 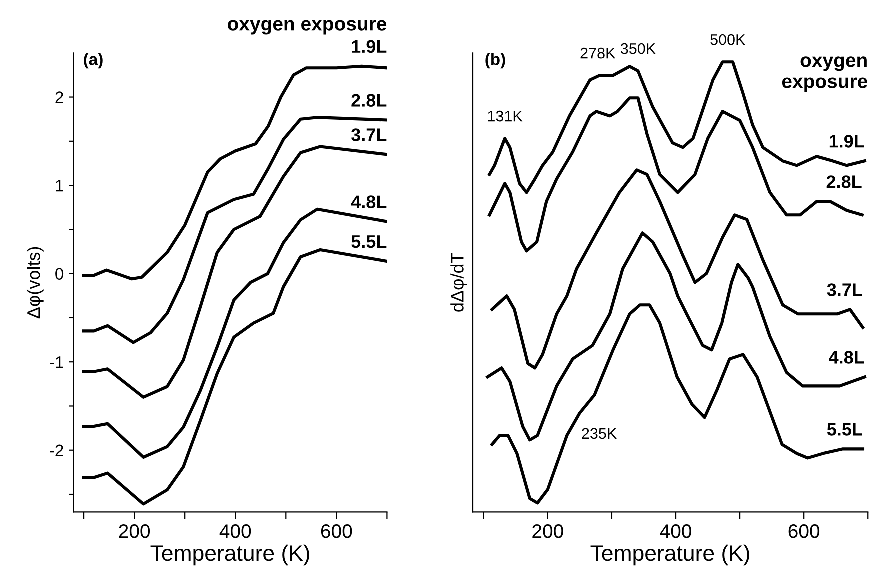 What do you see at coordinates (60, 274) in the screenshot?
I see `y-tick-label: 0` at bounding box center [60, 274].